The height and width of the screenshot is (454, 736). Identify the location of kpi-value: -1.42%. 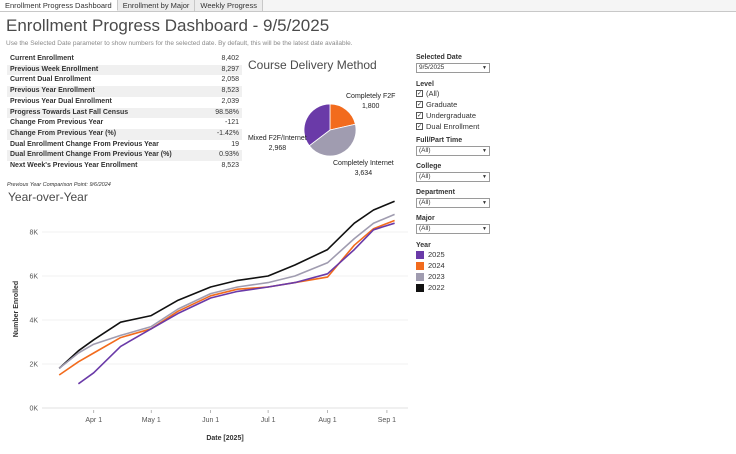
(224, 134).